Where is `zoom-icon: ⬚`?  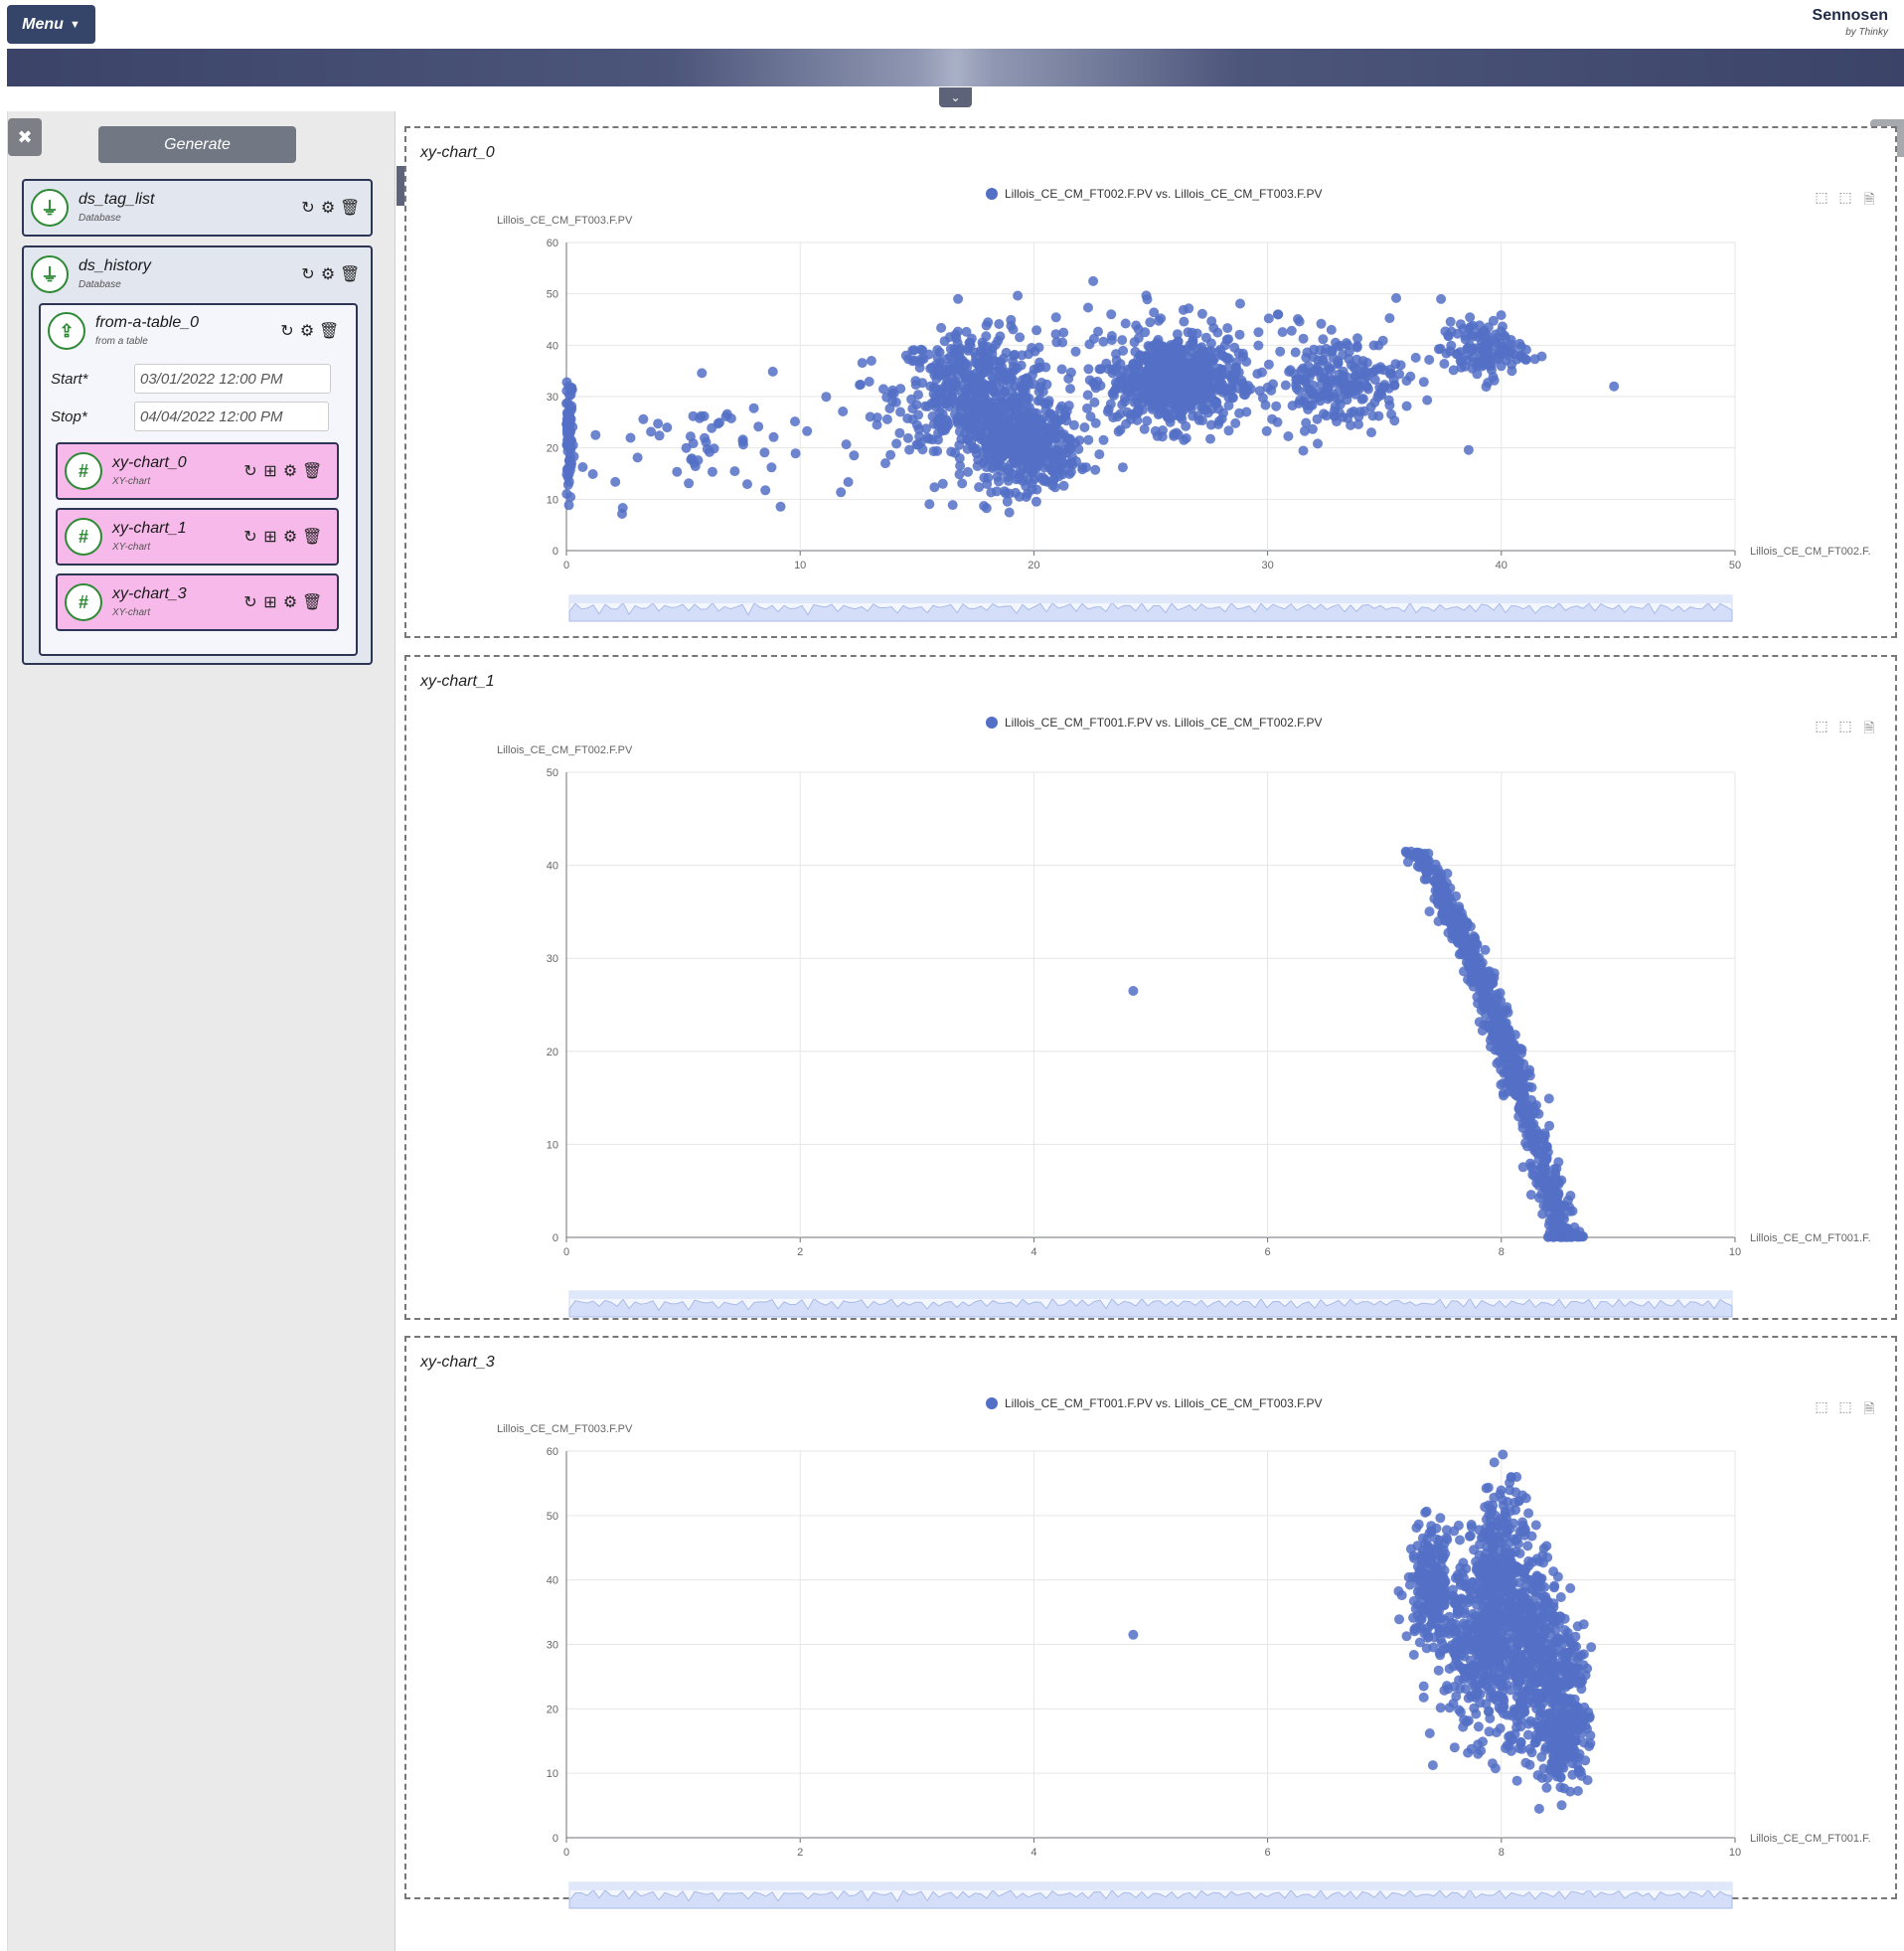 zoom-icon: ⬚ is located at coordinates (1821, 197).